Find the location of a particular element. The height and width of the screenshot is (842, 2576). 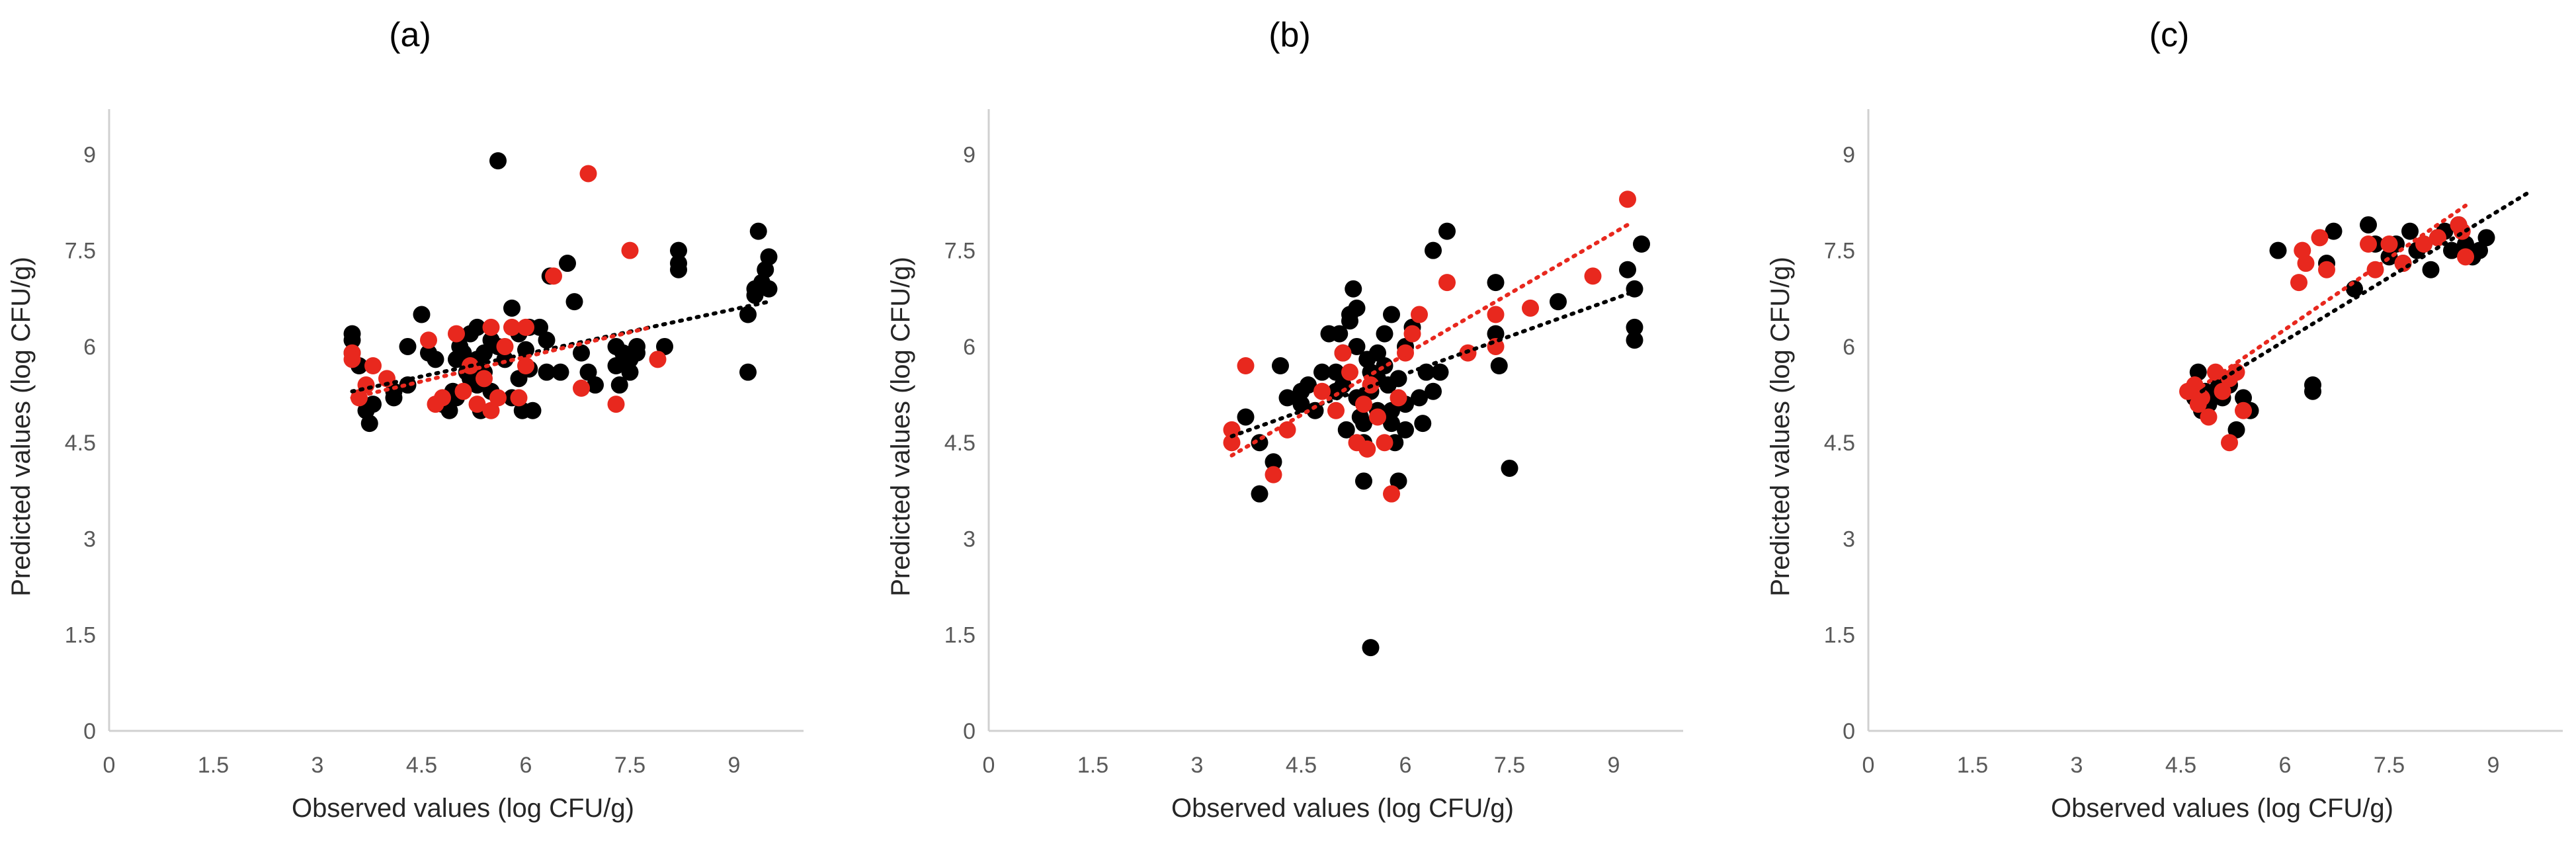

y-tick-label: 3 is located at coordinates (1849, 539).